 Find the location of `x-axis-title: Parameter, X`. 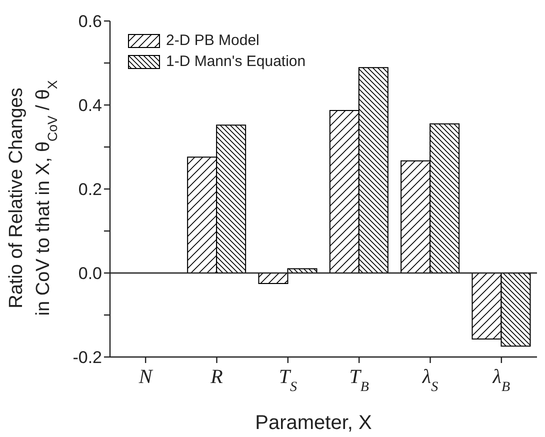

x-axis-title: Parameter, X is located at coordinates (313, 423).